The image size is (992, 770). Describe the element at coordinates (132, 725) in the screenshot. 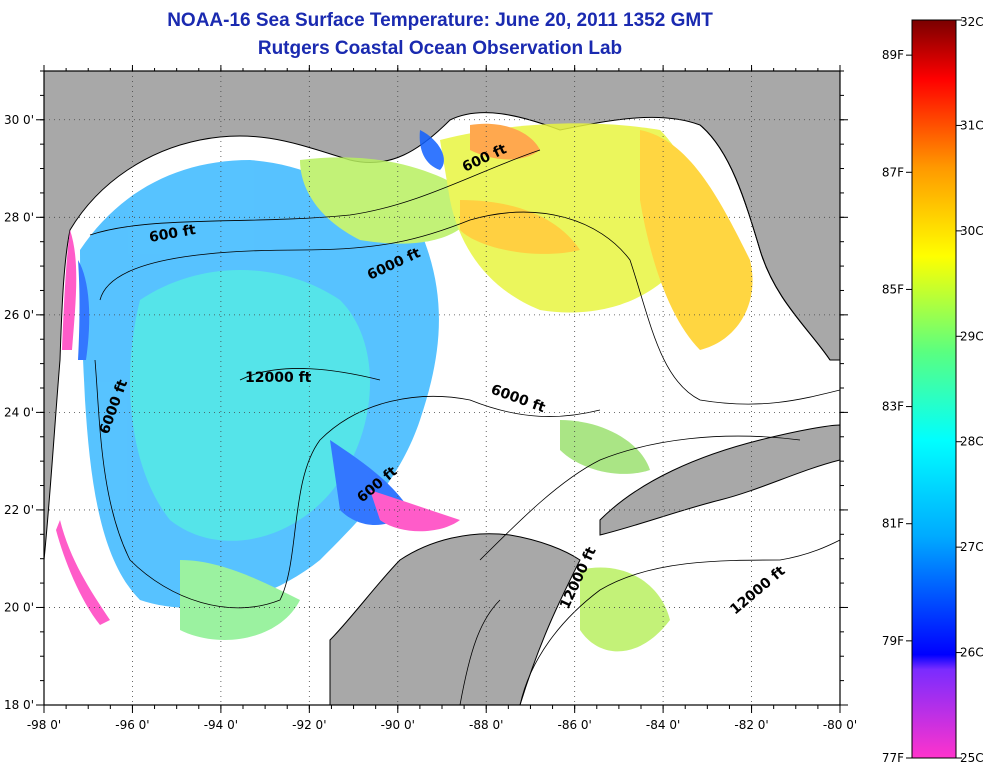

I see `x-tick-label: -96 0'` at that location.